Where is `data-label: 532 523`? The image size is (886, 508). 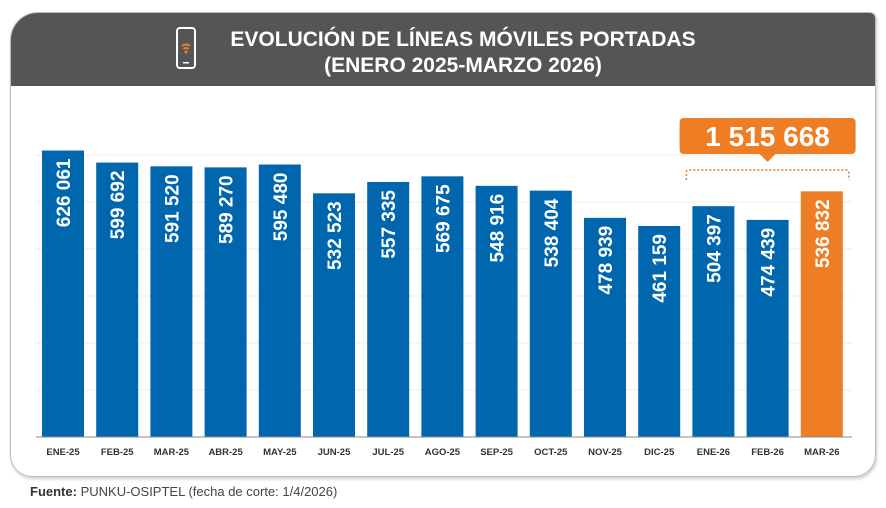
data-label: 532 523 is located at coordinates (335, 235).